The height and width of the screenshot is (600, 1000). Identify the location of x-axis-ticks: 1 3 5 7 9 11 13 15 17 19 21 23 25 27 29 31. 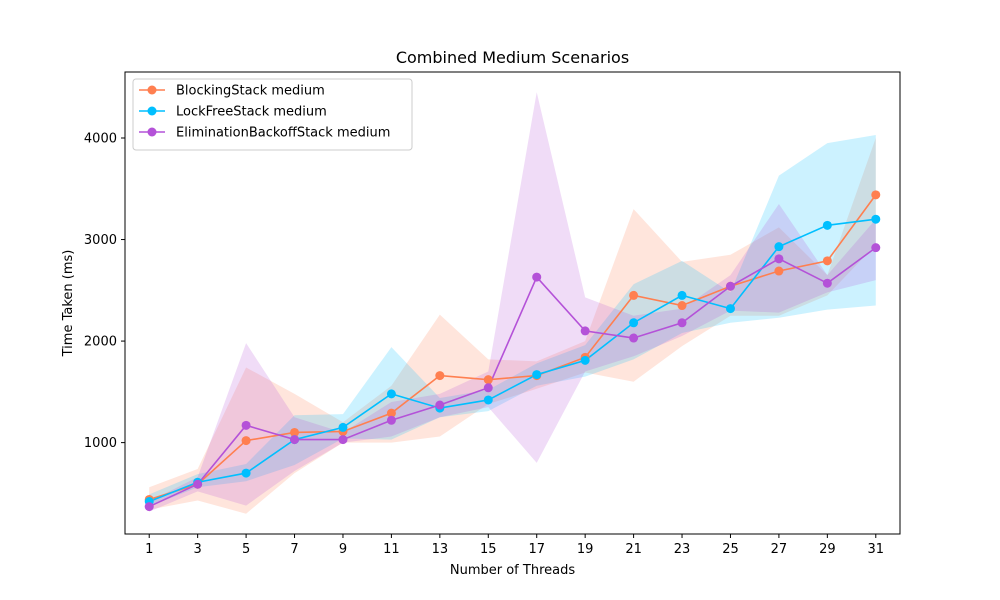
(514, 545).